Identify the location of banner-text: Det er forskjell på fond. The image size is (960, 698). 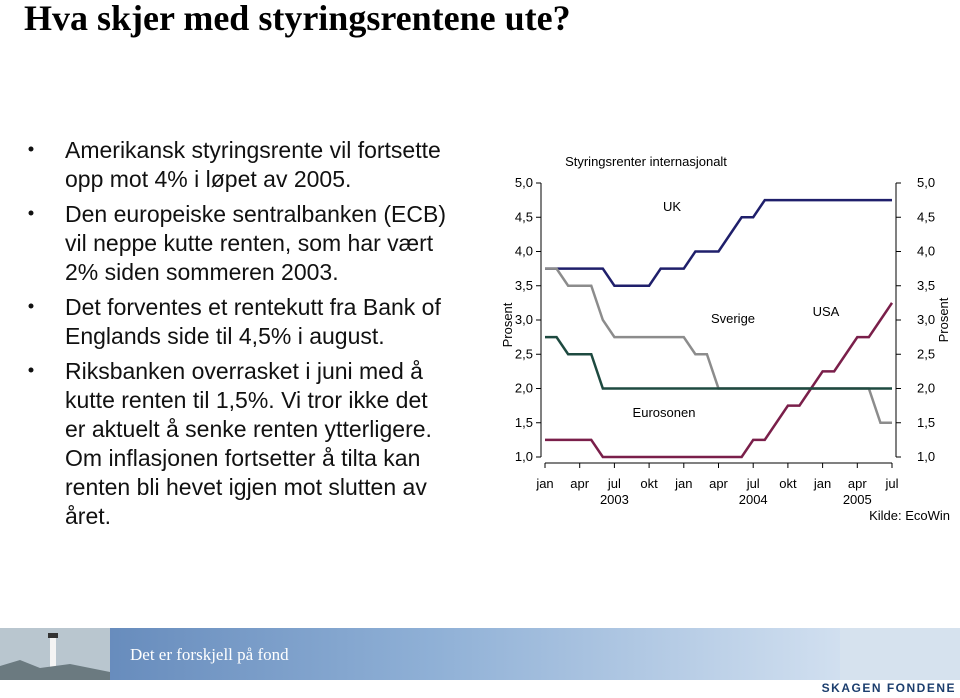
(209, 654).